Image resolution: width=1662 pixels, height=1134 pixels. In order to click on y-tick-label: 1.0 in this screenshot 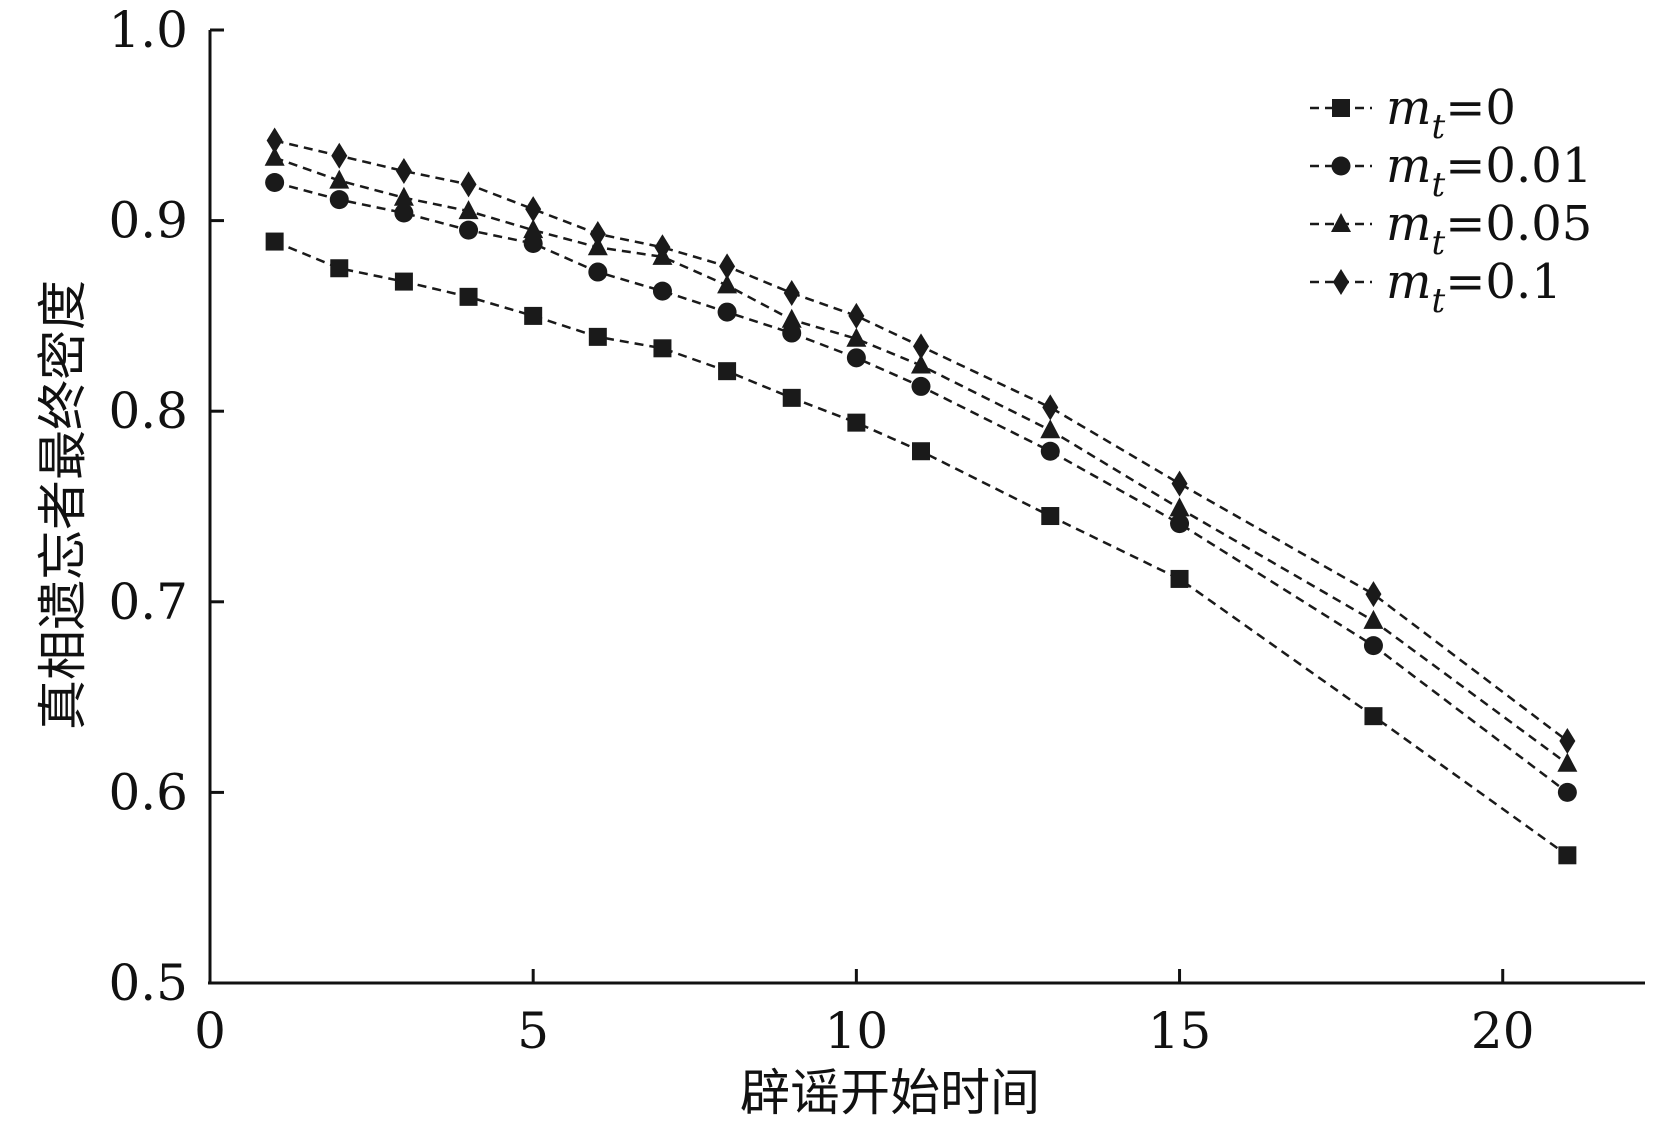, I will do `click(148, 30)`.